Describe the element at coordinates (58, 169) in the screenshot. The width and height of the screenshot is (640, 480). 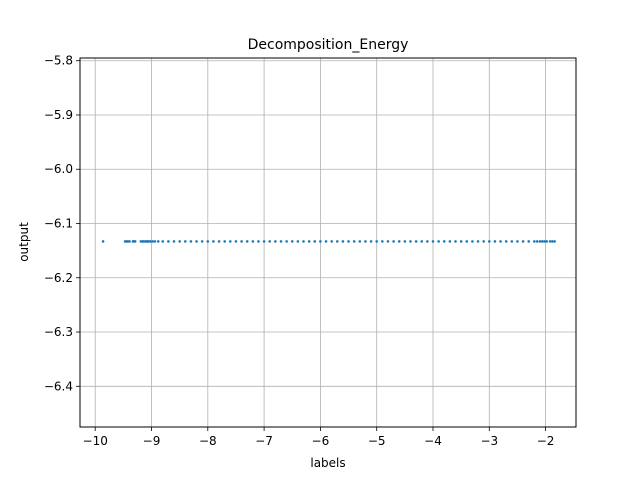
I see `y-tick-label: −6.0` at that location.